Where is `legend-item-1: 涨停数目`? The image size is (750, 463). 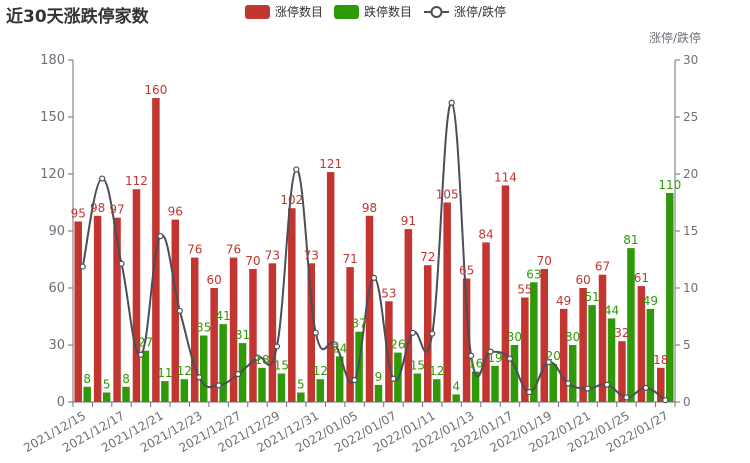
legend-item-1: 涨停数目 is located at coordinates (284, 11).